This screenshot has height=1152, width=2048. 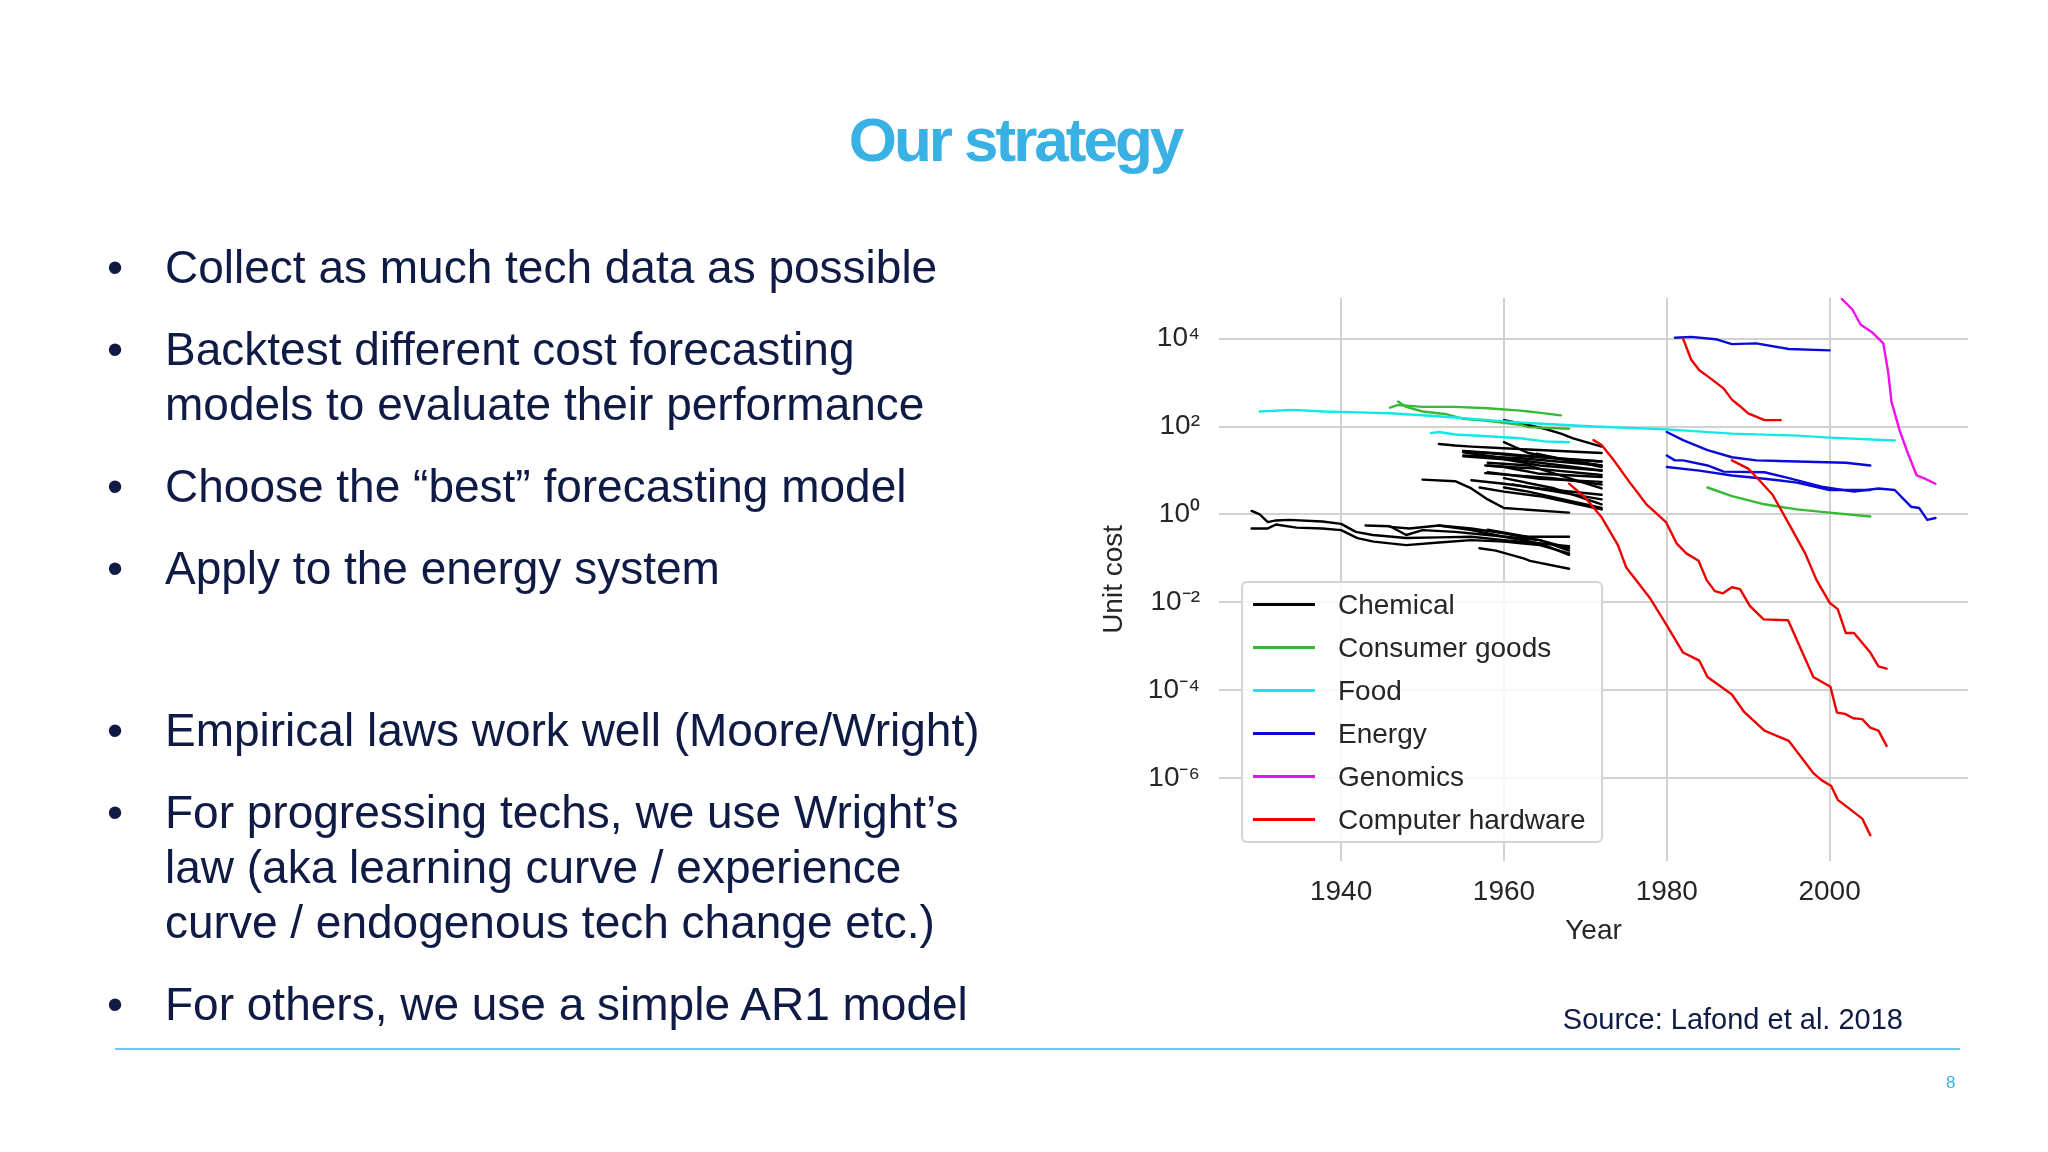 I want to click on text: • Collect as much tech data as possible, so click(x=523, y=267).